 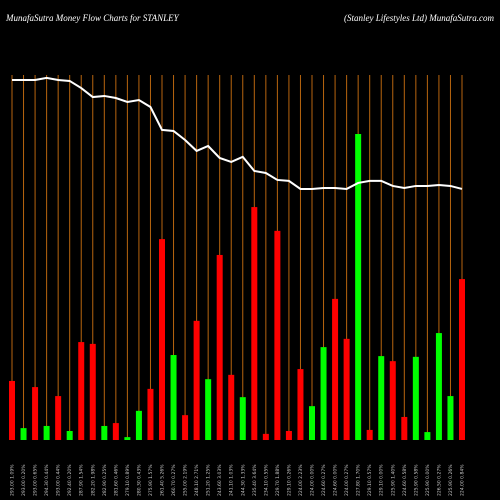 What do you see at coordinates (59, 480) in the screenshot?
I see `x-tick-label: 293.00 0.44%` at bounding box center [59, 480].